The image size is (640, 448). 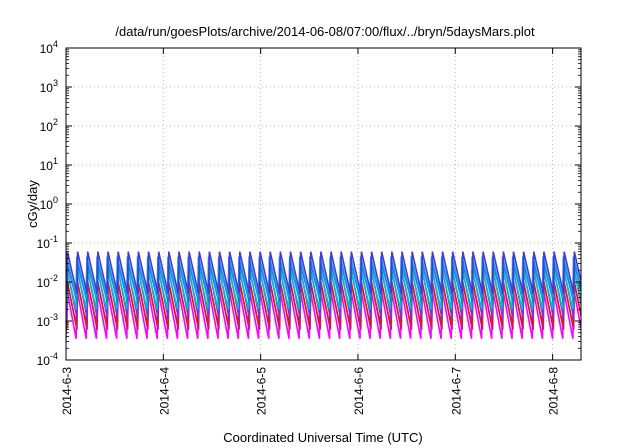 What do you see at coordinates (262, 391) in the screenshot?
I see `x-tick-label: 2014-6-5` at bounding box center [262, 391].